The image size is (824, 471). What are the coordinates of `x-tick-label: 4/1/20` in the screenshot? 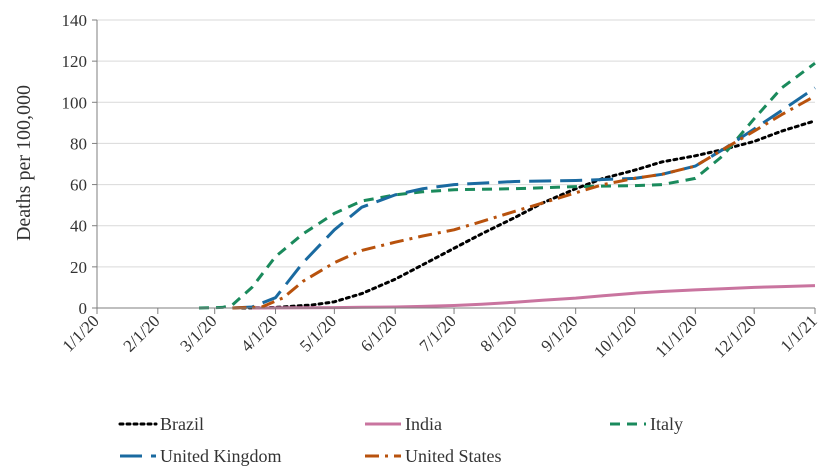 It's located at (259, 333).